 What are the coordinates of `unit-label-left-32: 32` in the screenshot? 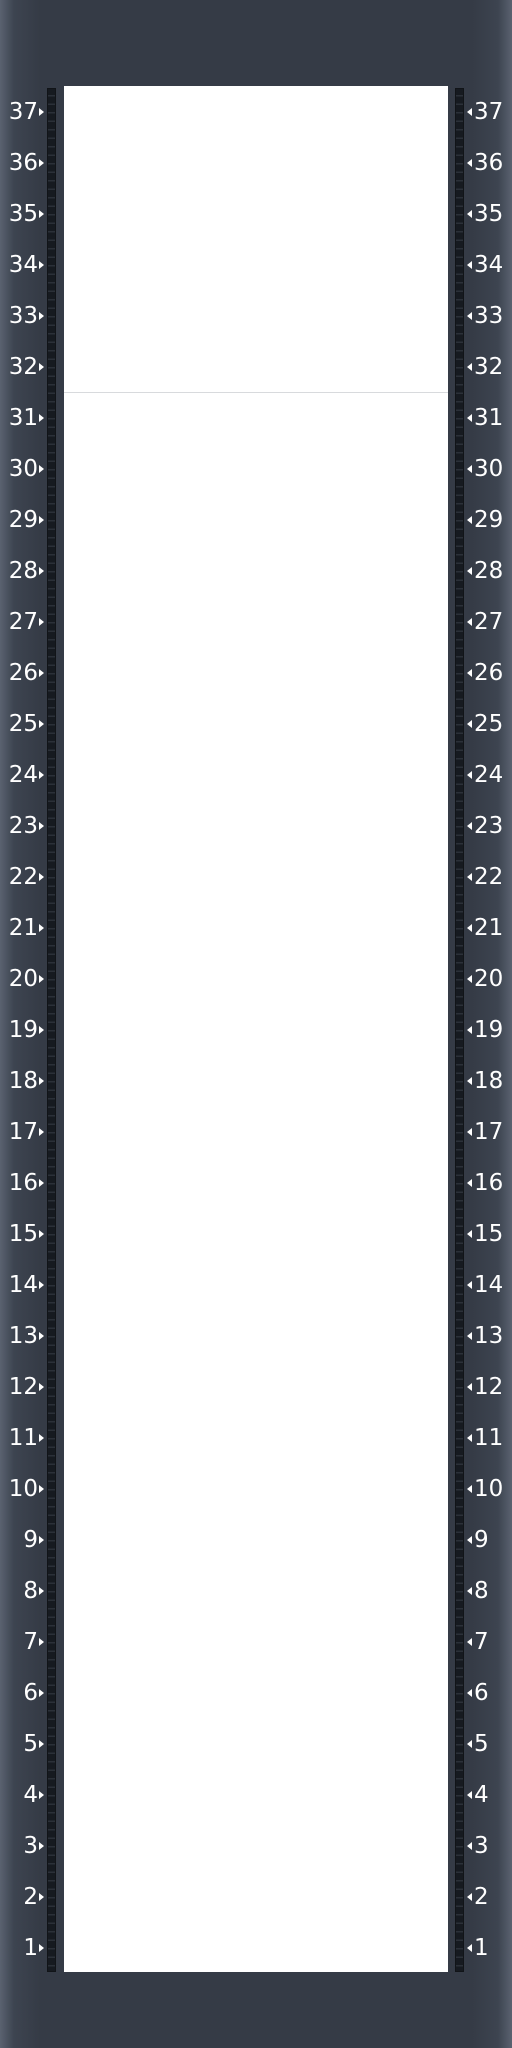 It's located at (23, 367).